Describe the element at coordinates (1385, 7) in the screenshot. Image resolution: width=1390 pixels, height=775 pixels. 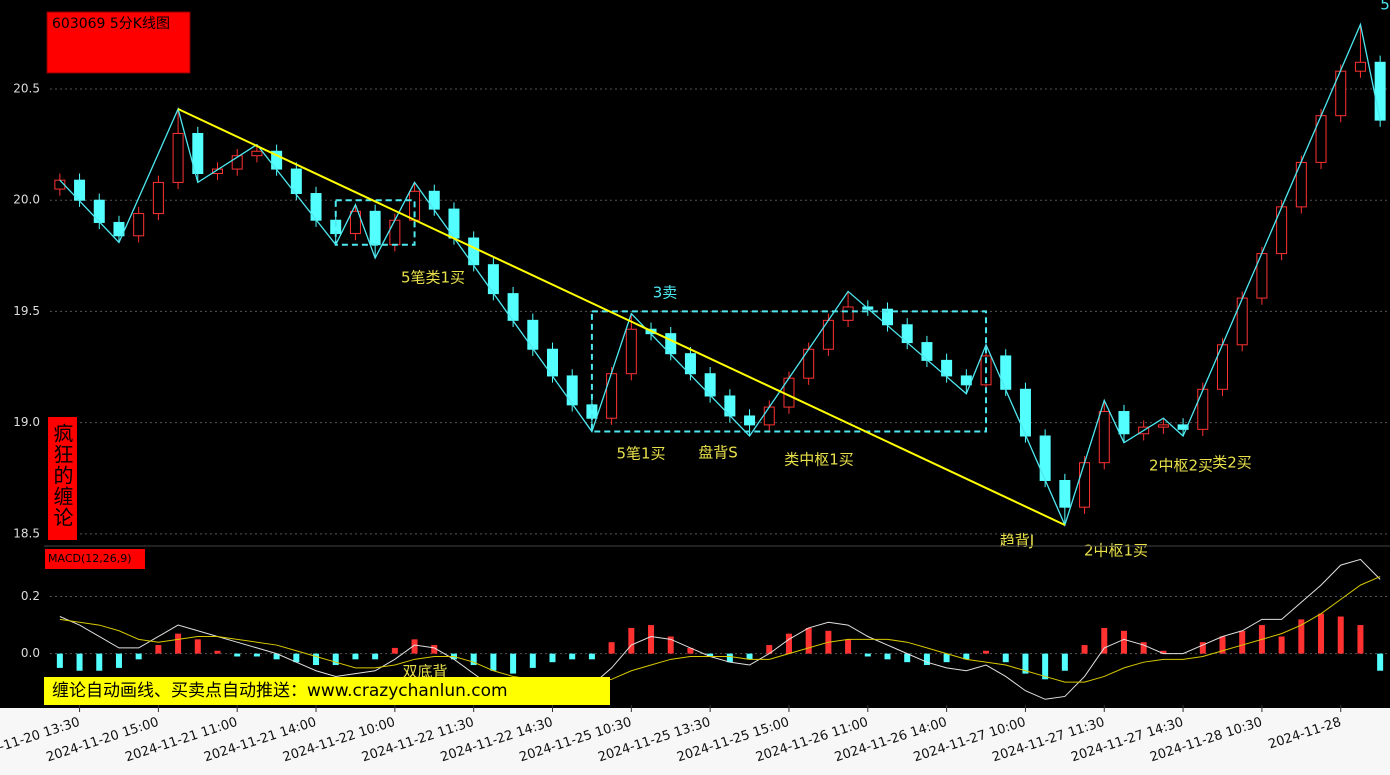
I see `annotation: 5` at that location.